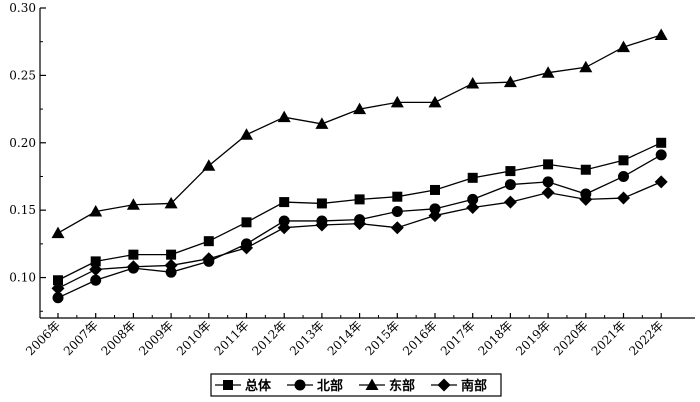  What do you see at coordinates (330, 386) in the screenshot?
I see `legend-label: 北部` at bounding box center [330, 386].